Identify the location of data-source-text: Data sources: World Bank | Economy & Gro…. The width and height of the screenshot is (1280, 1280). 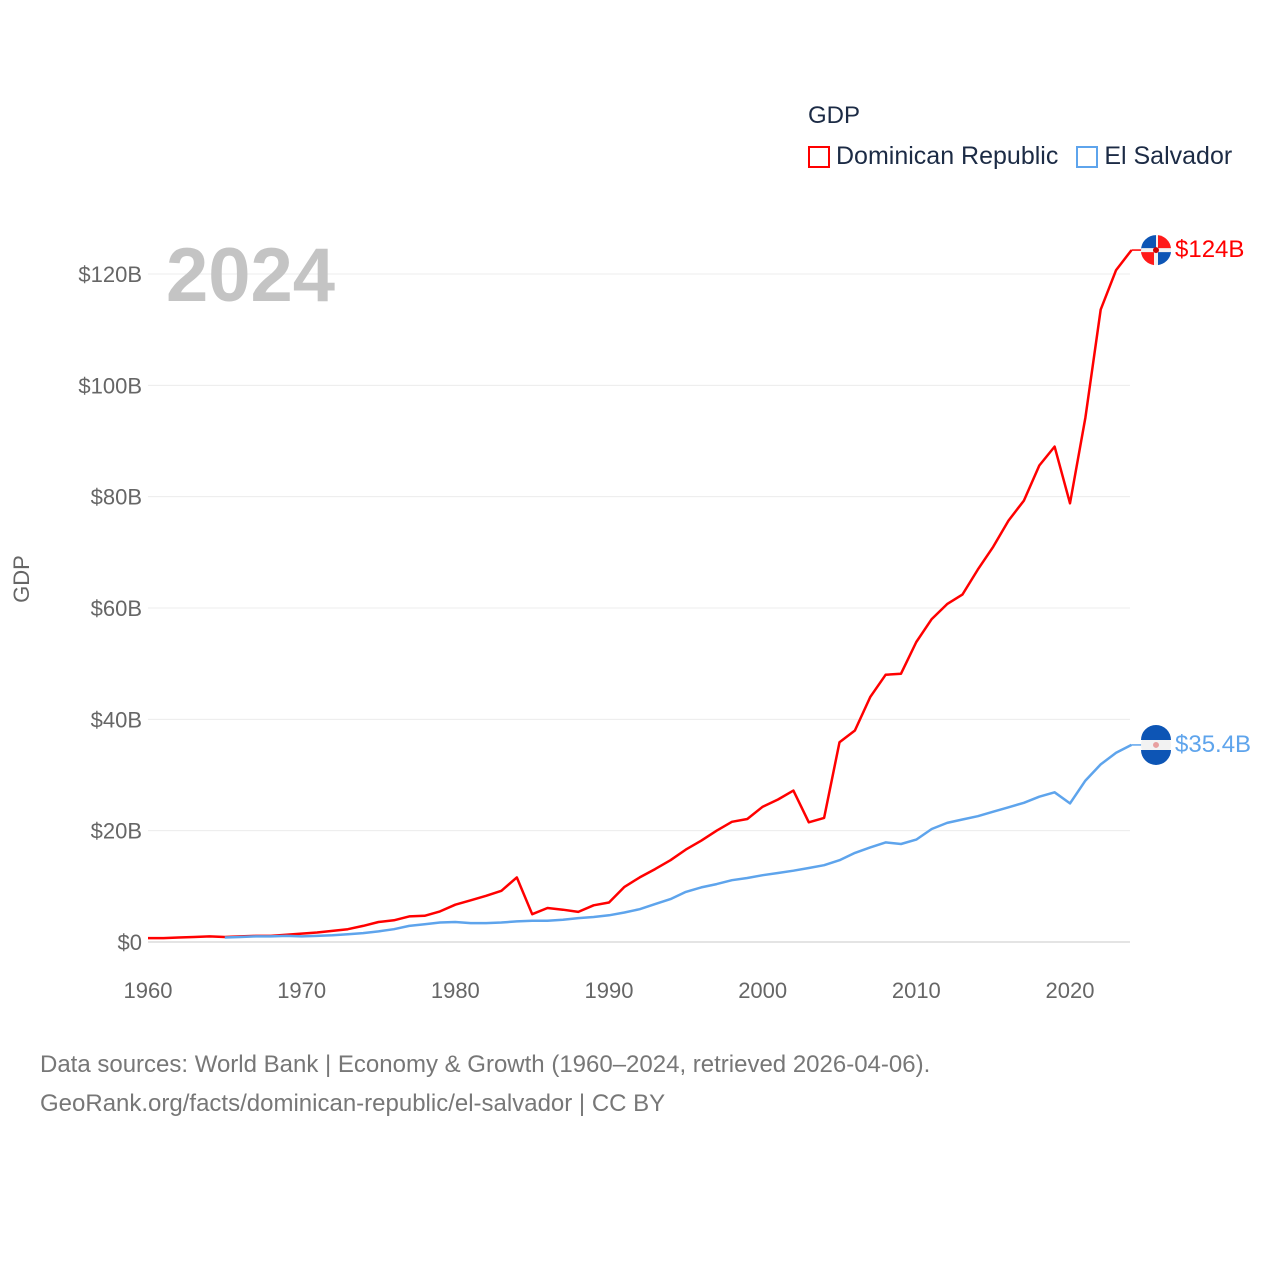
(485, 1064).